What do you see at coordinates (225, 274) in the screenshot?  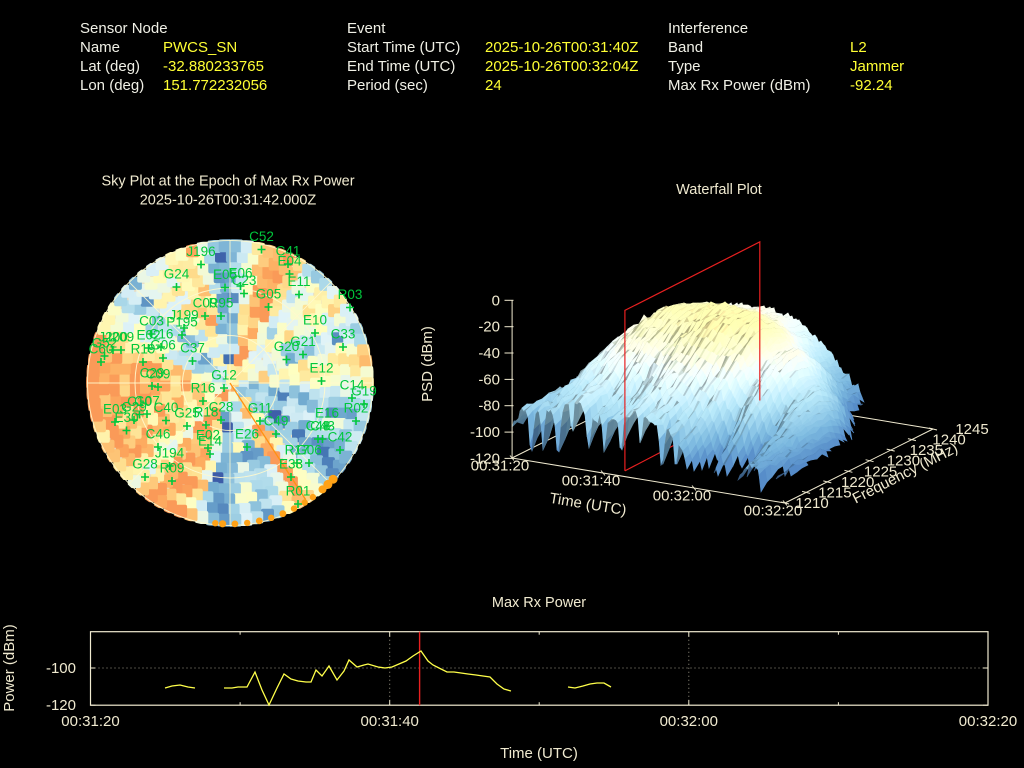 I see `svg-text: E05` at bounding box center [225, 274].